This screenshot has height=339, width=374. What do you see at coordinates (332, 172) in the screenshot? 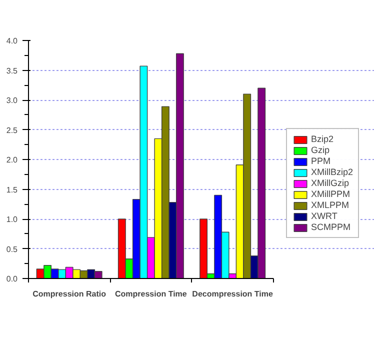
I see `legend-label: XMillBzip2` at bounding box center [332, 172].